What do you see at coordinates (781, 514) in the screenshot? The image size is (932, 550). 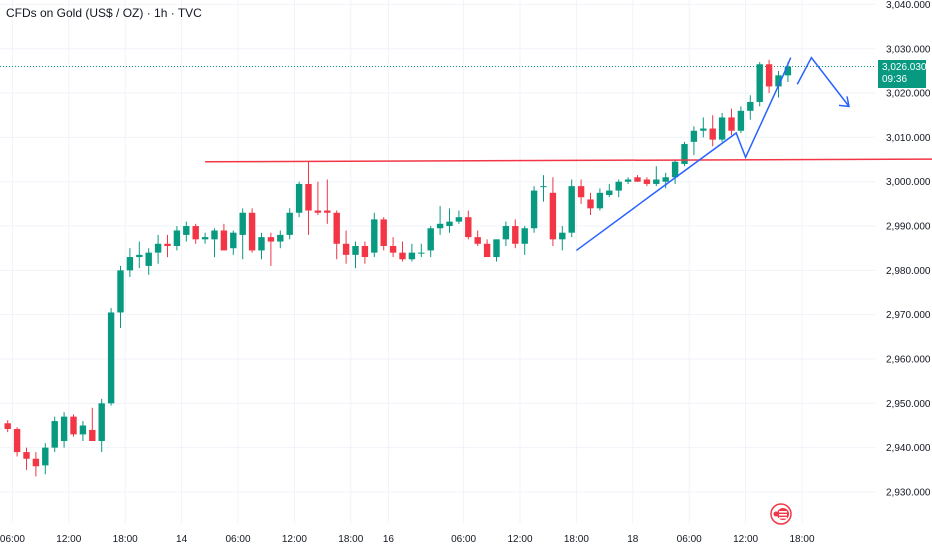 I see `economic-events-icon` at bounding box center [781, 514].